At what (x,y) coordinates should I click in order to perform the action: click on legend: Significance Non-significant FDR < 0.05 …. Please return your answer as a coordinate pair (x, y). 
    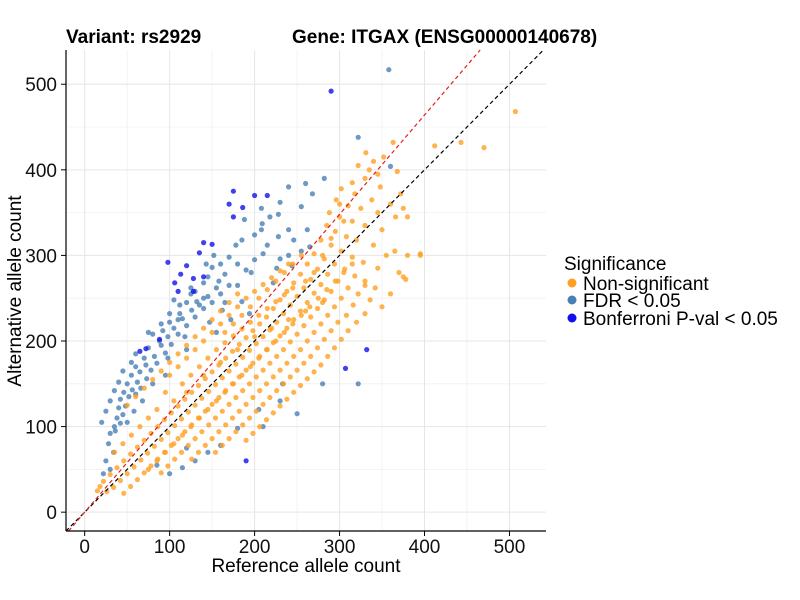
    Looking at the image, I should click on (671, 292).